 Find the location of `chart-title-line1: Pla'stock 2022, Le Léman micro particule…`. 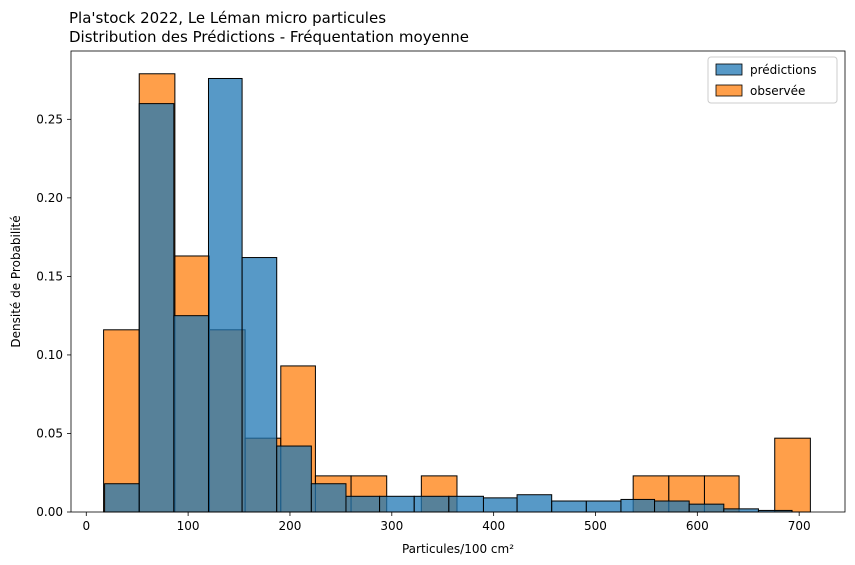

chart-title-line1: Pla'stock 2022, Le Léman micro particule… is located at coordinates (227, 18).